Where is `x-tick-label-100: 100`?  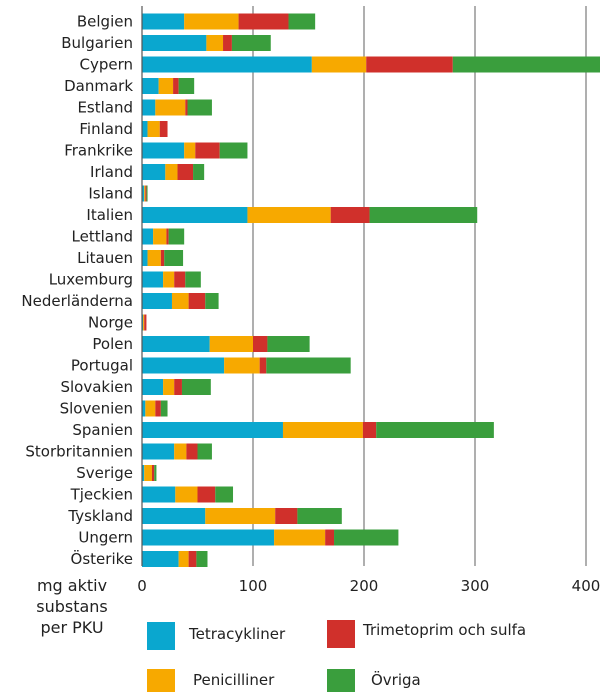 x-tick-label-100: 100 is located at coordinates (253, 586).